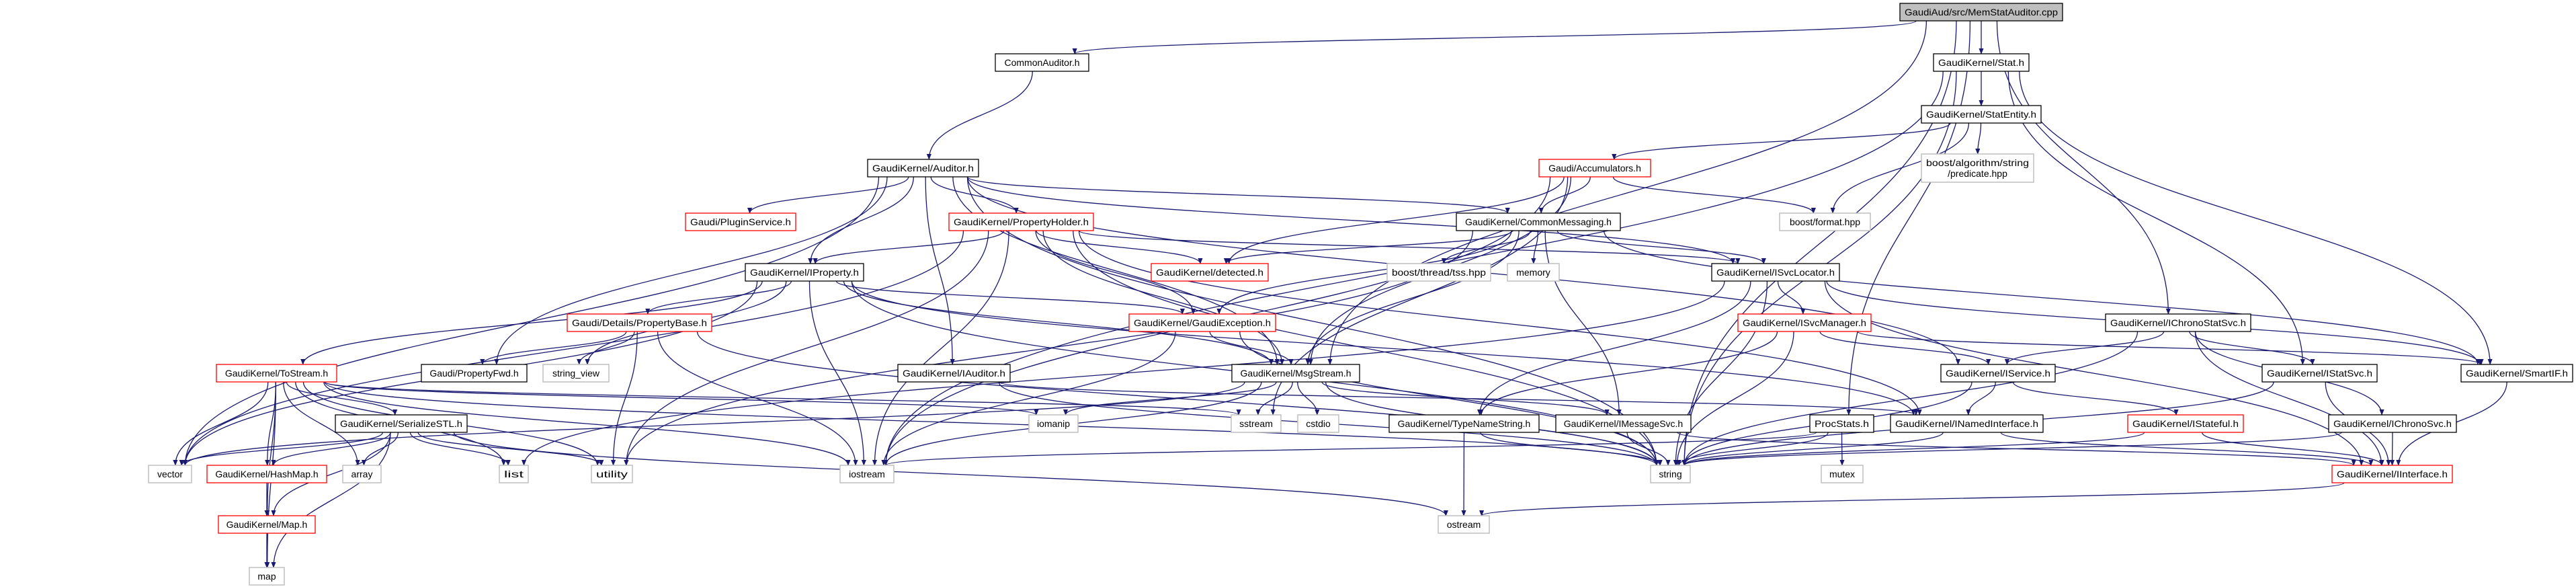 This screenshot has height=587, width=2576. What do you see at coordinates (1804, 322) in the screenshot?
I see `node-isvcmanager: GaudiKernel/ISvcManager.h` at bounding box center [1804, 322].